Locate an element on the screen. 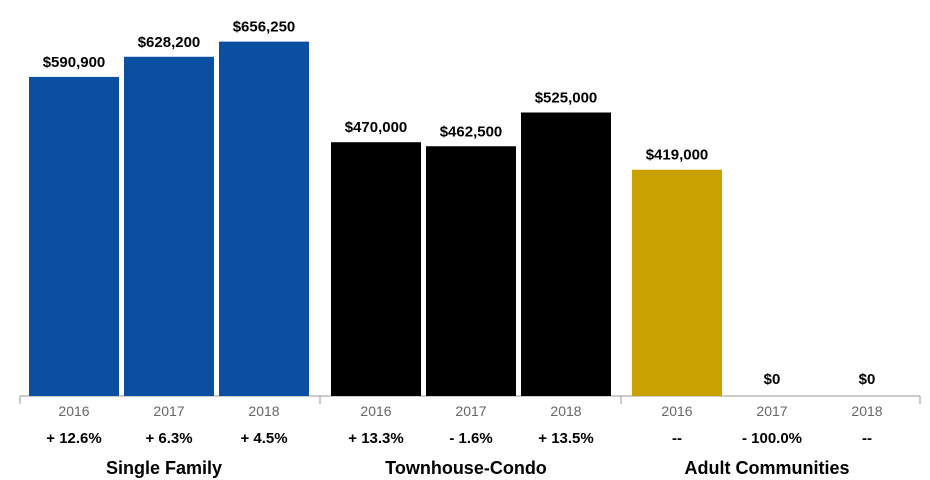 The height and width of the screenshot is (480, 930). value-label-0-1: $628,200 is located at coordinates (169, 42).